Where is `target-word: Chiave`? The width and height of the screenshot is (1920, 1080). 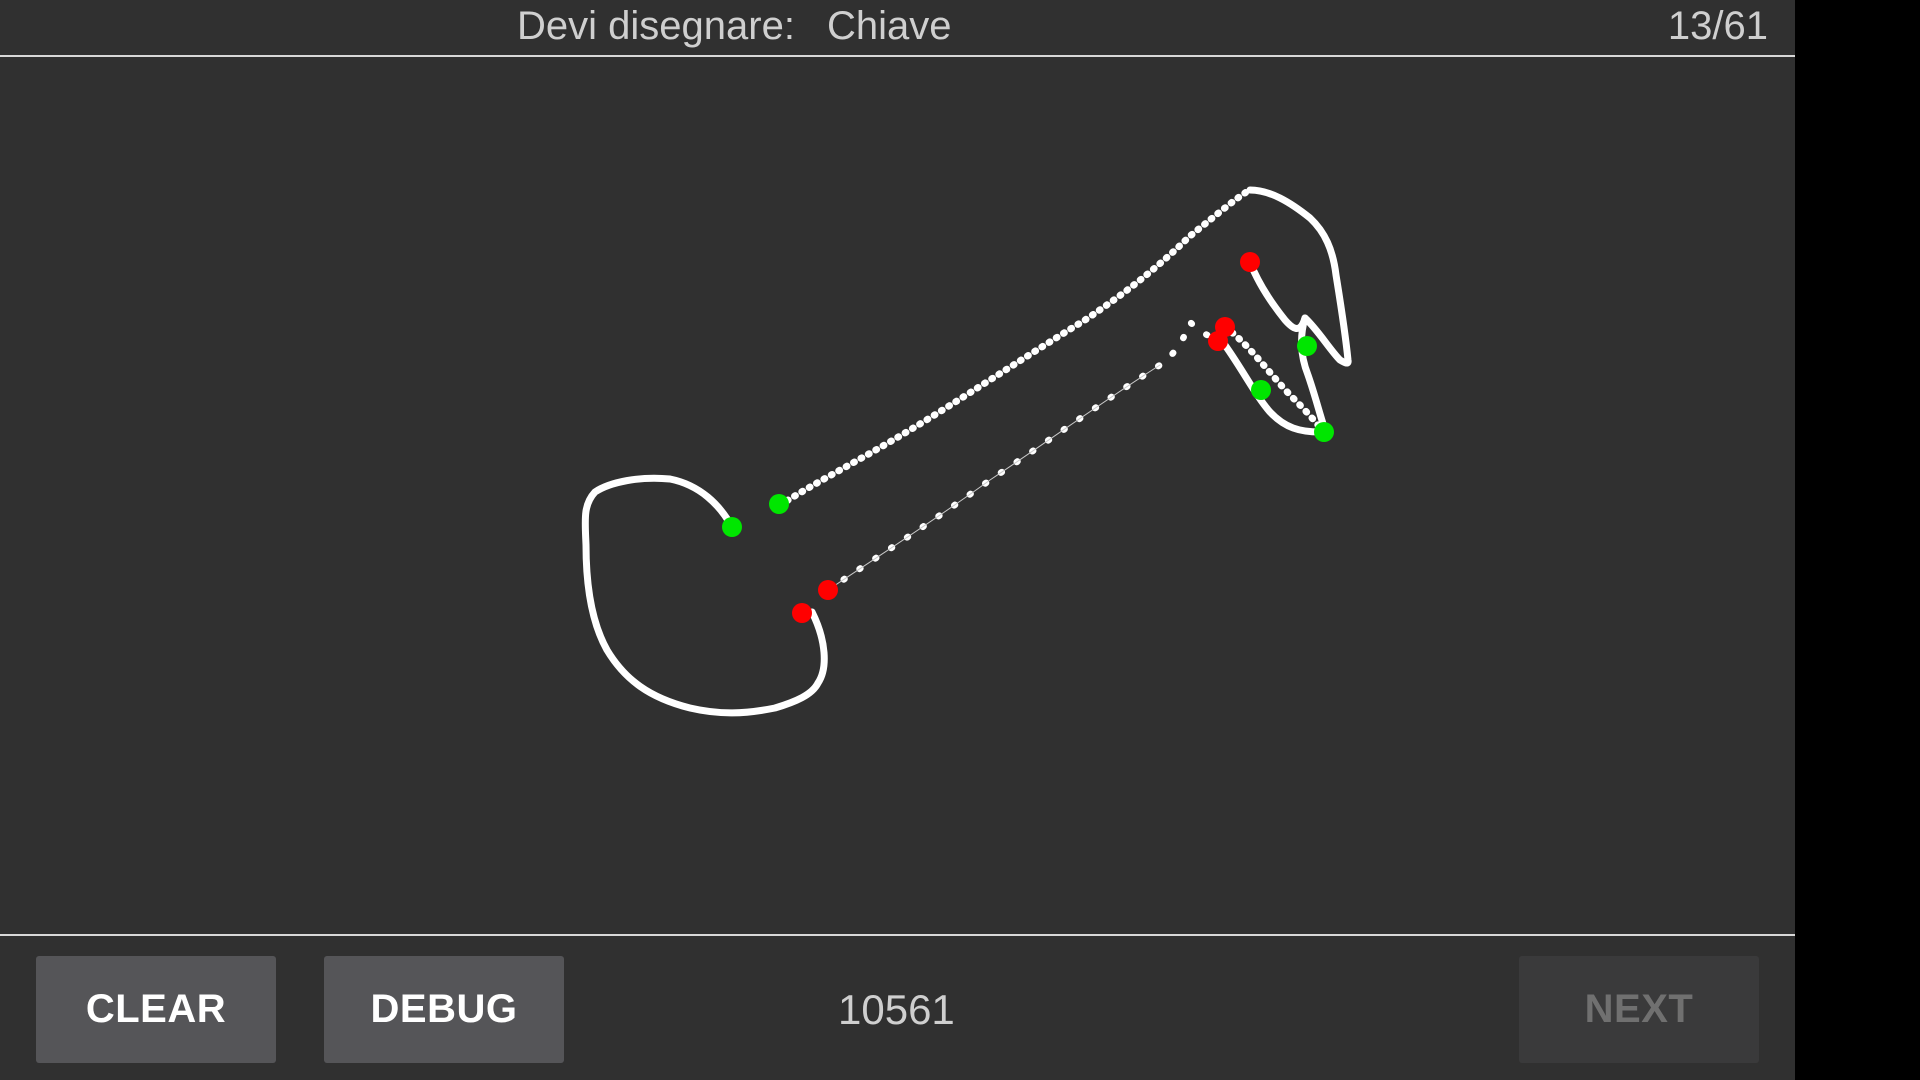 target-word: Chiave is located at coordinates (889, 26).